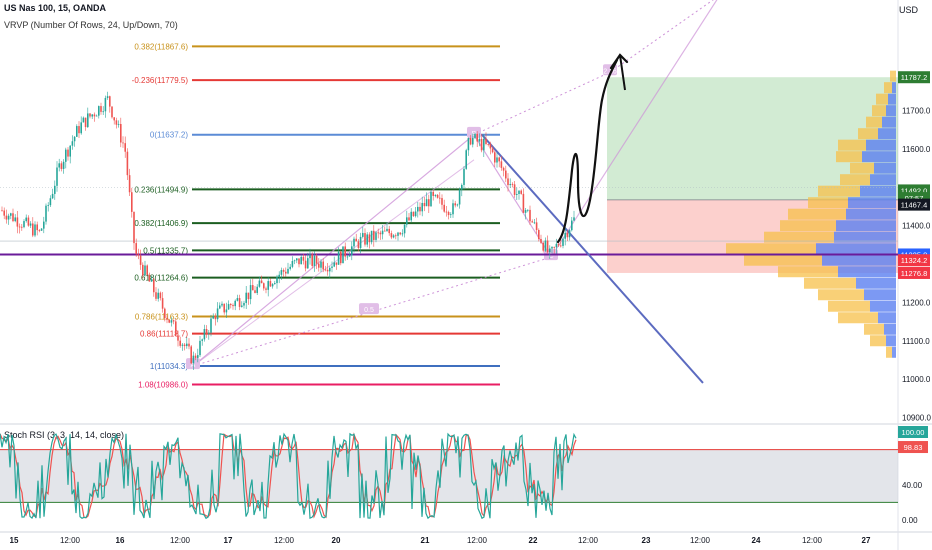 This screenshot has width=932, height=550. Describe the element at coordinates (533, 540) in the screenshot. I see `time-tick: 22` at that location.